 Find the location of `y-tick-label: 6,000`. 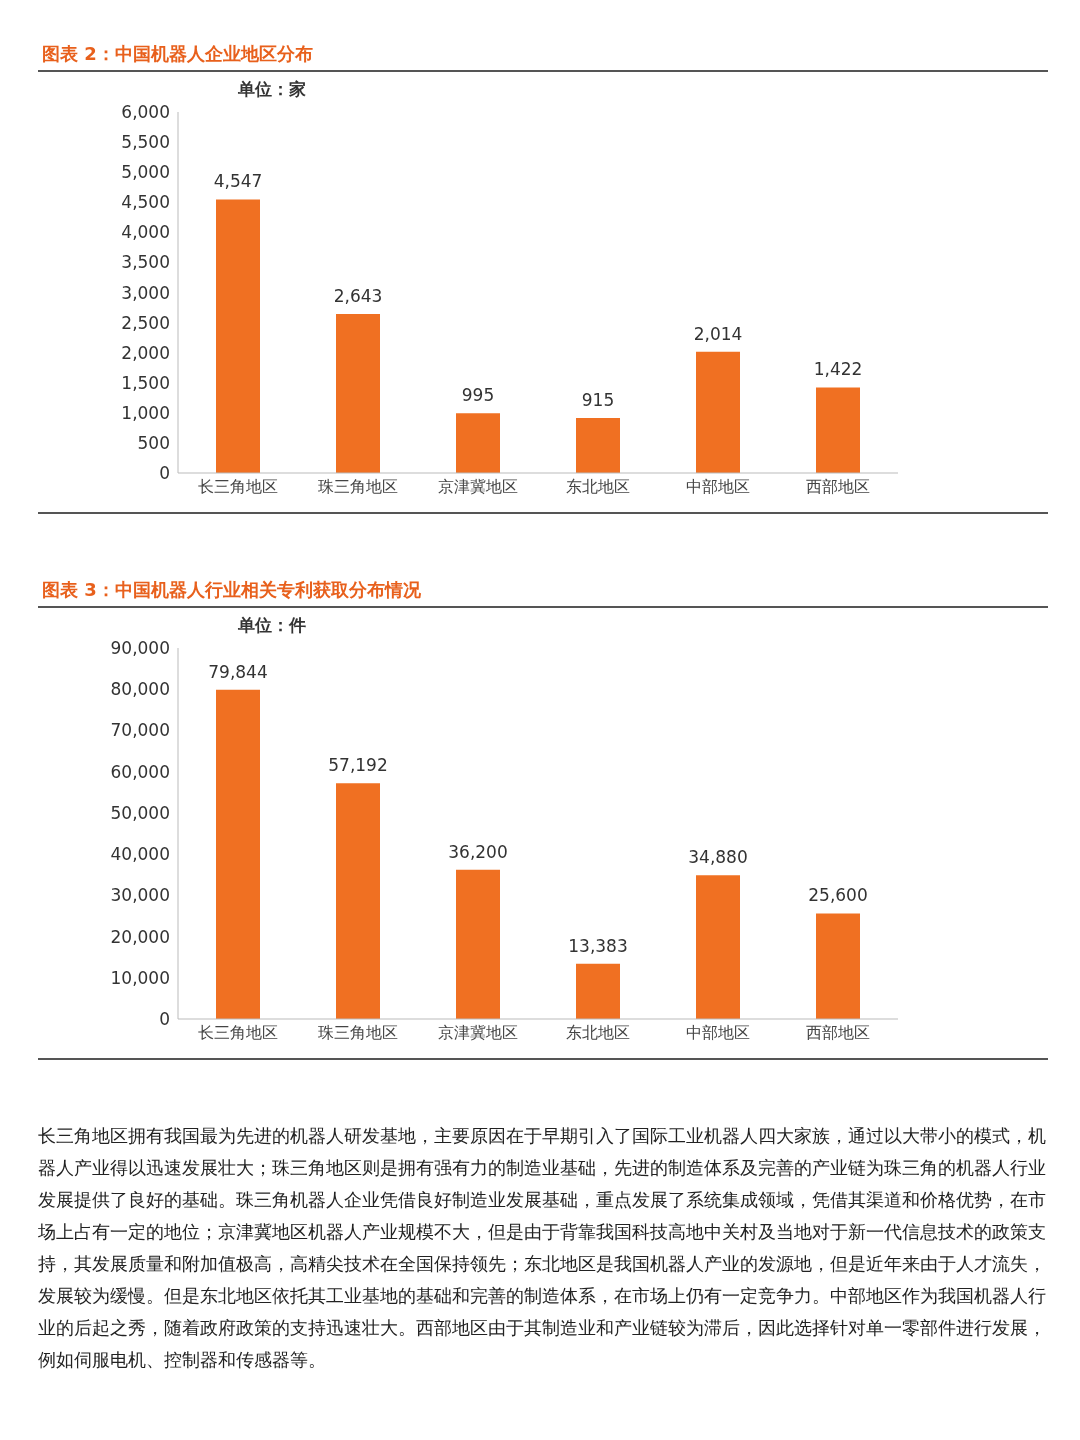

y-tick-label: 6,000 is located at coordinates (145, 112).